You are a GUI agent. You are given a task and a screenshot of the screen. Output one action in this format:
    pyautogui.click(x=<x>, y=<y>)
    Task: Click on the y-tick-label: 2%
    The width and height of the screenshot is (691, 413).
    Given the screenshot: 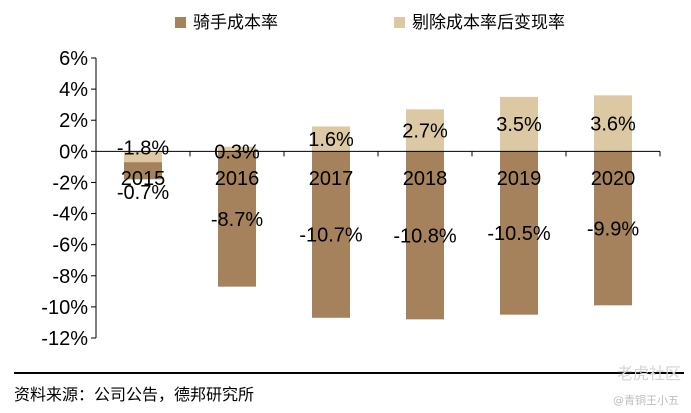 What is the action you would take?
    pyautogui.click(x=73, y=121)
    